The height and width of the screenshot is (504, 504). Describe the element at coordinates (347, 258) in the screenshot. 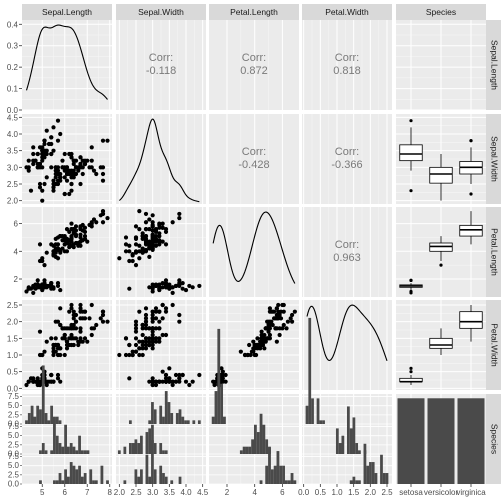

I see `correlation-value: 0.963` at that location.